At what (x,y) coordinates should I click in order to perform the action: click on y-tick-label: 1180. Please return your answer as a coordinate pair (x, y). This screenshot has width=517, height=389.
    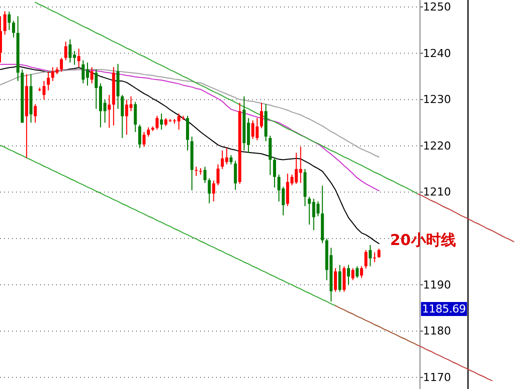
    Looking at the image, I should click on (437, 331).